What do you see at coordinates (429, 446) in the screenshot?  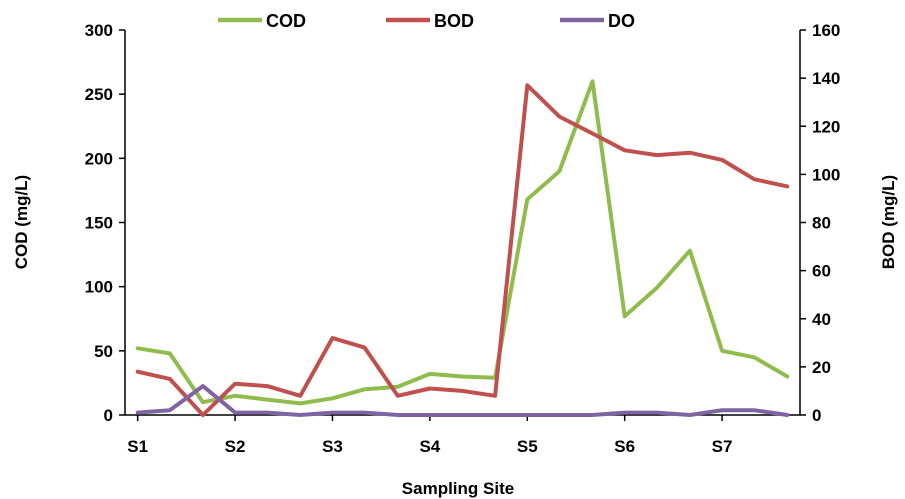 I see `x-tick-label: S4` at bounding box center [429, 446].